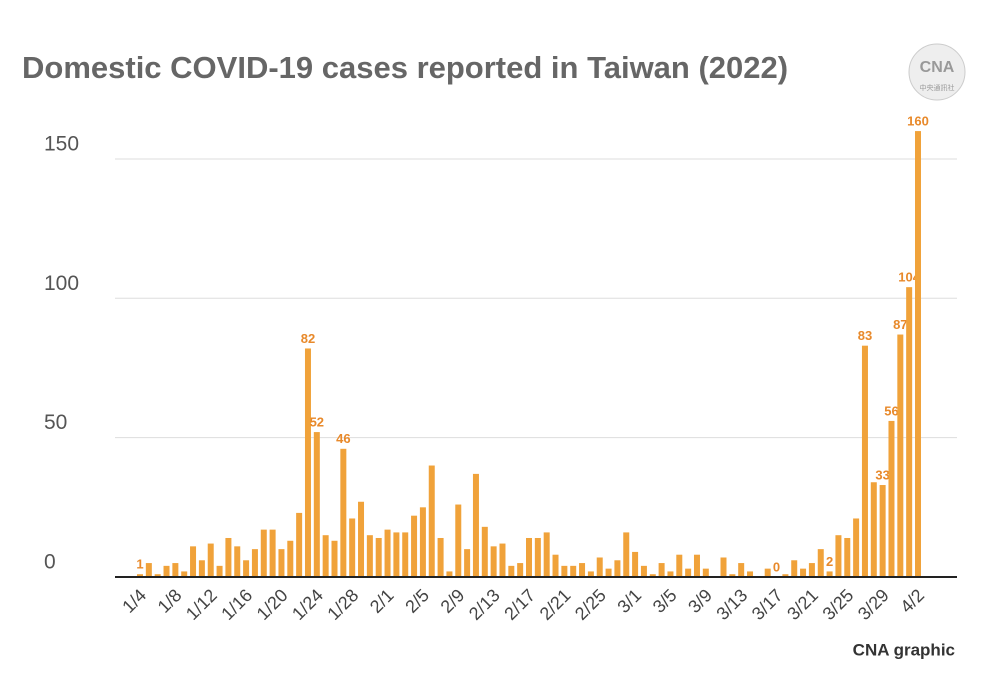  I want to click on x-tick-label: 1/4, so click(134, 601).